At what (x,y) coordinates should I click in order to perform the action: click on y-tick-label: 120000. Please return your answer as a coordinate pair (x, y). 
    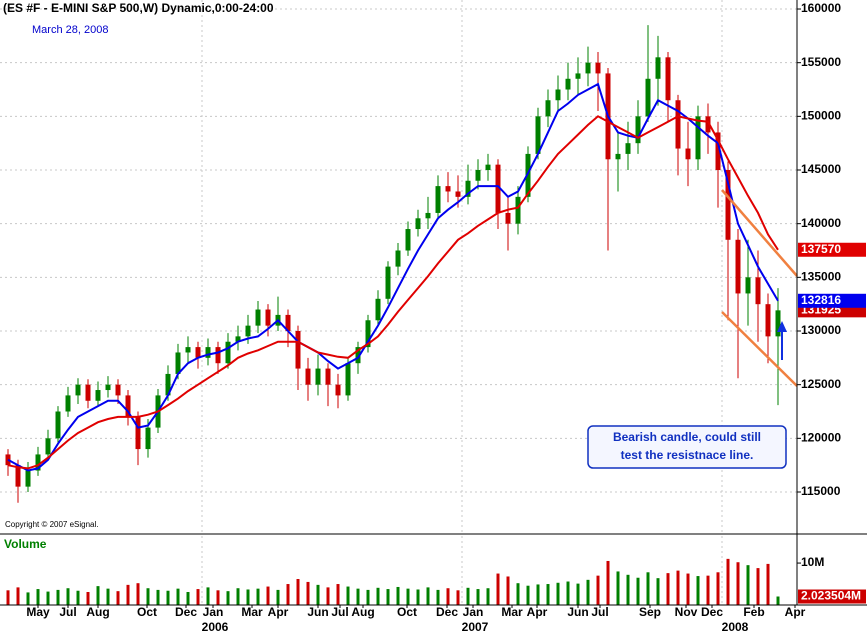
    Looking at the image, I should click on (821, 438).